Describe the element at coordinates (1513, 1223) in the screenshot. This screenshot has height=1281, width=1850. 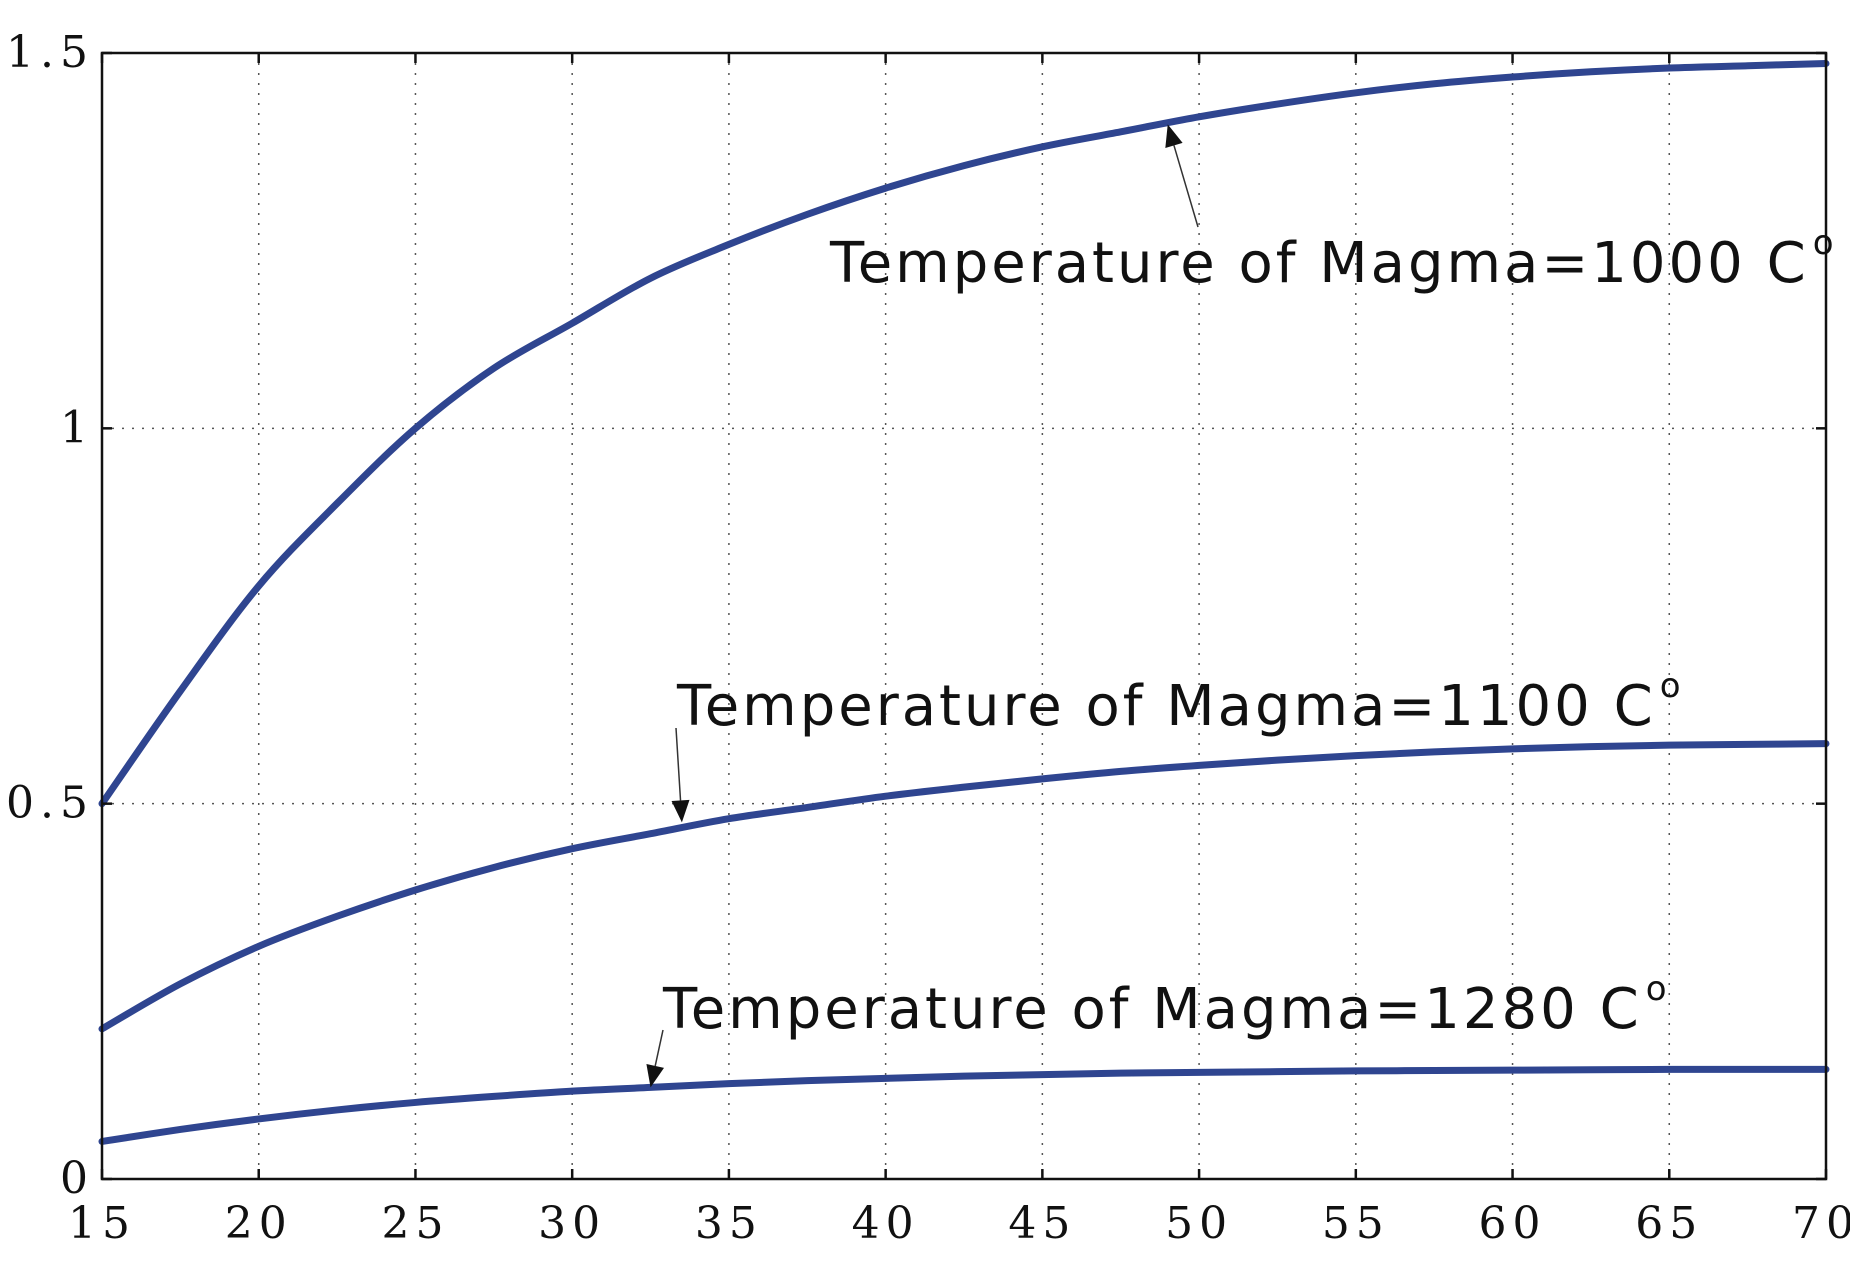
I see `x-tick-label: 60` at that location.